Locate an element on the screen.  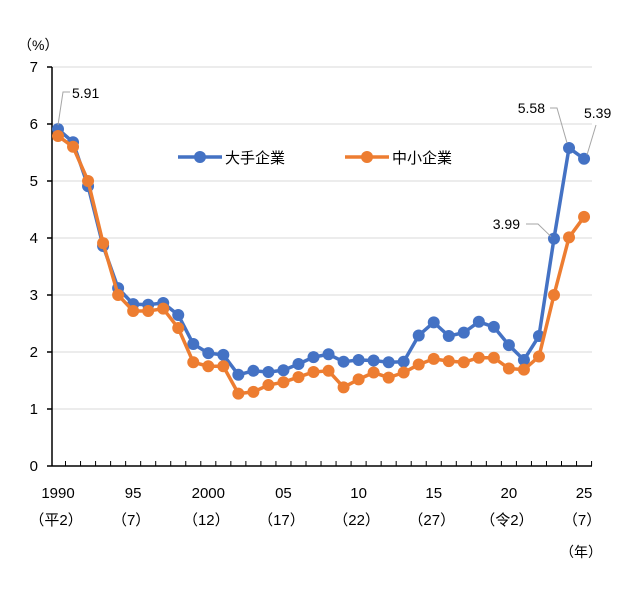
y-tick-label: 3 is located at coordinates (34, 295).